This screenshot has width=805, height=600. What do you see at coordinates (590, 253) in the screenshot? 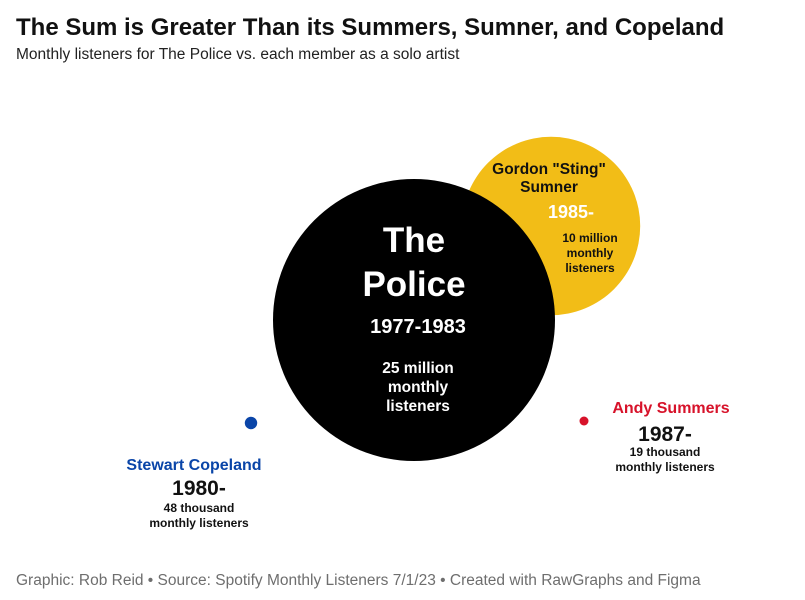
I see `label-value-sting: monthly` at bounding box center [590, 253].